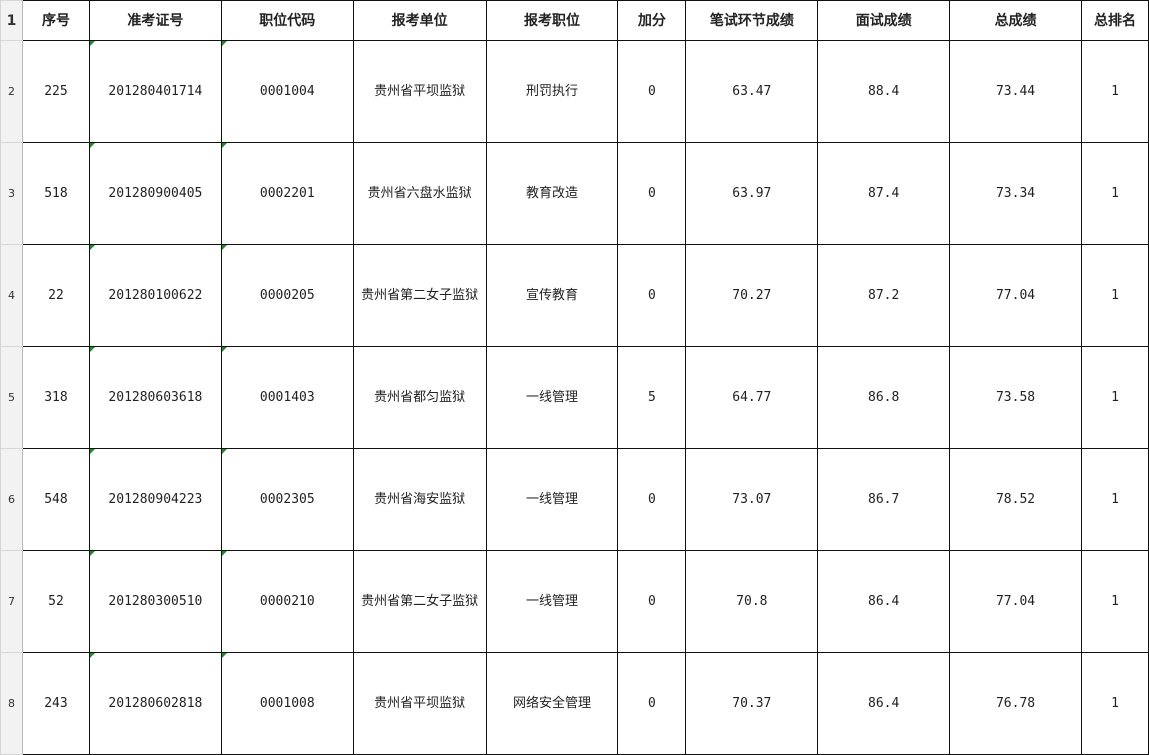  What do you see at coordinates (552, 91) in the screenshot?
I see `cell-position: 刑罚执行` at bounding box center [552, 91].